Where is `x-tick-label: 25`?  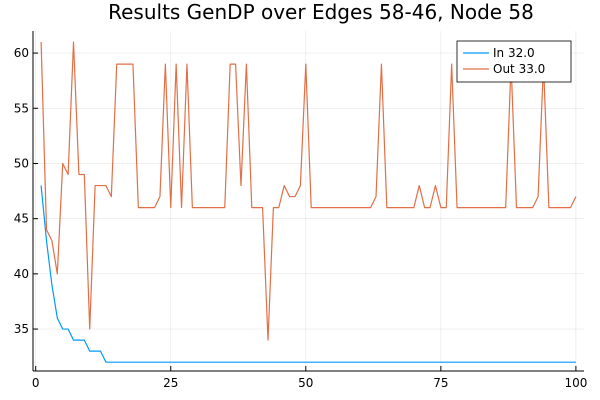 x-tick-label: 25 is located at coordinates (170, 383).